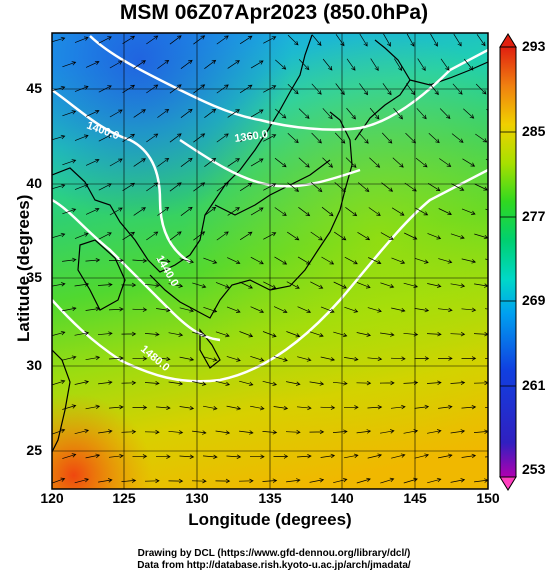 The height and width of the screenshot is (573, 548). Describe the element at coordinates (508, 40) in the screenshot. I see `colorbar-top-arrow` at that location.